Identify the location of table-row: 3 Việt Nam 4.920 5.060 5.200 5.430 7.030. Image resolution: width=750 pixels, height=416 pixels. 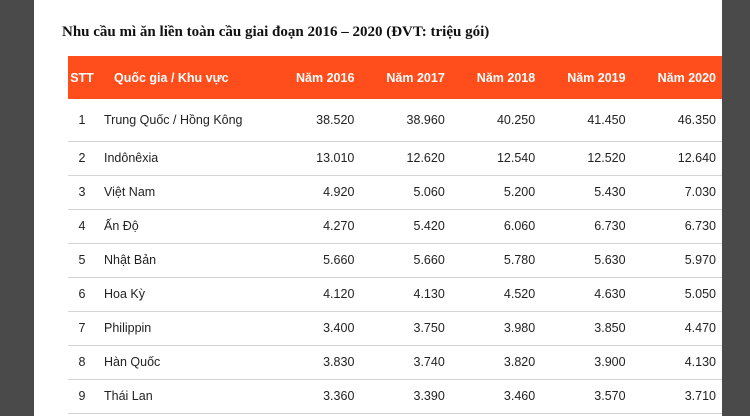
(395, 192).